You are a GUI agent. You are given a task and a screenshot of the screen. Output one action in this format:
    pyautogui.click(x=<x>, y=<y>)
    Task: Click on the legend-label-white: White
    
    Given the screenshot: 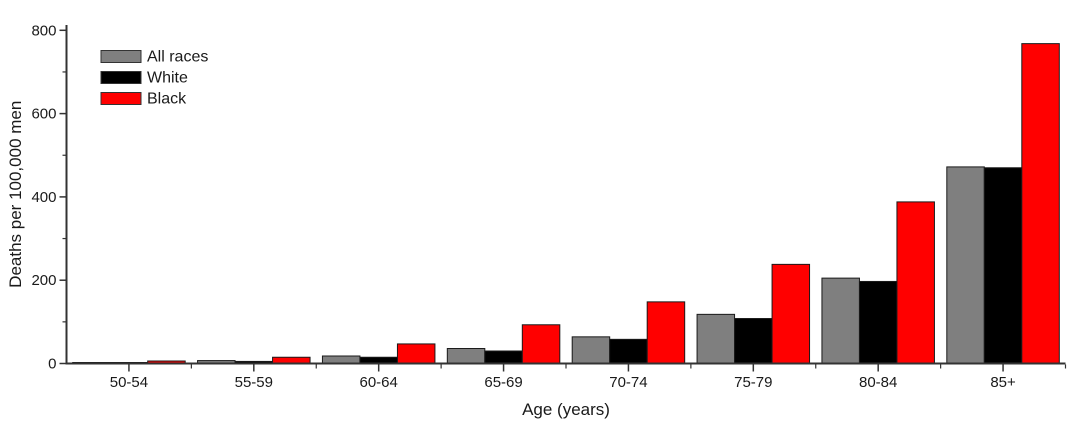 What is the action you would take?
    pyautogui.click(x=167, y=78)
    